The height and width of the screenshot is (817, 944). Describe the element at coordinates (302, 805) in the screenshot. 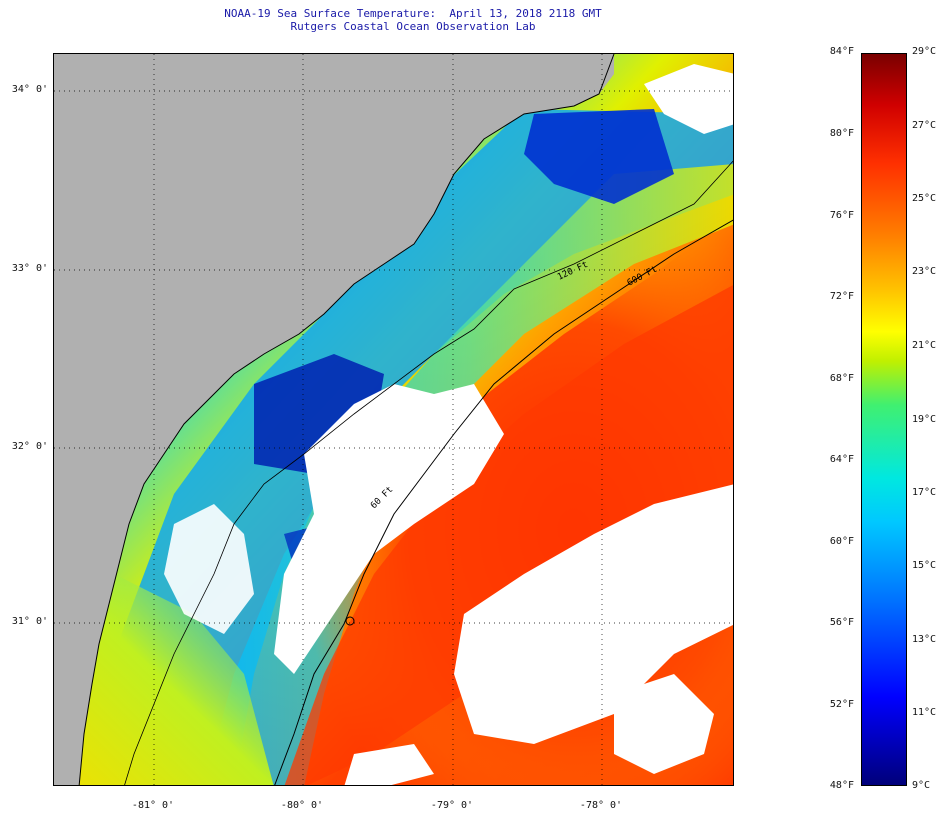

I see `lon-label-80: -80° 0'` at that location.